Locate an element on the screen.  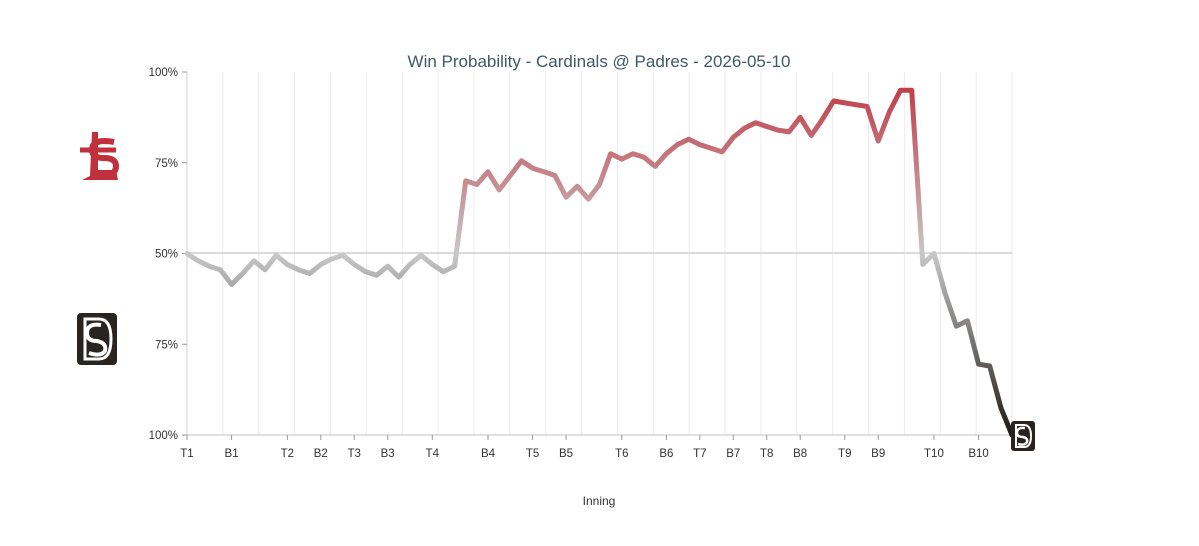
x-tick-label: T7 is located at coordinates (699, 454).